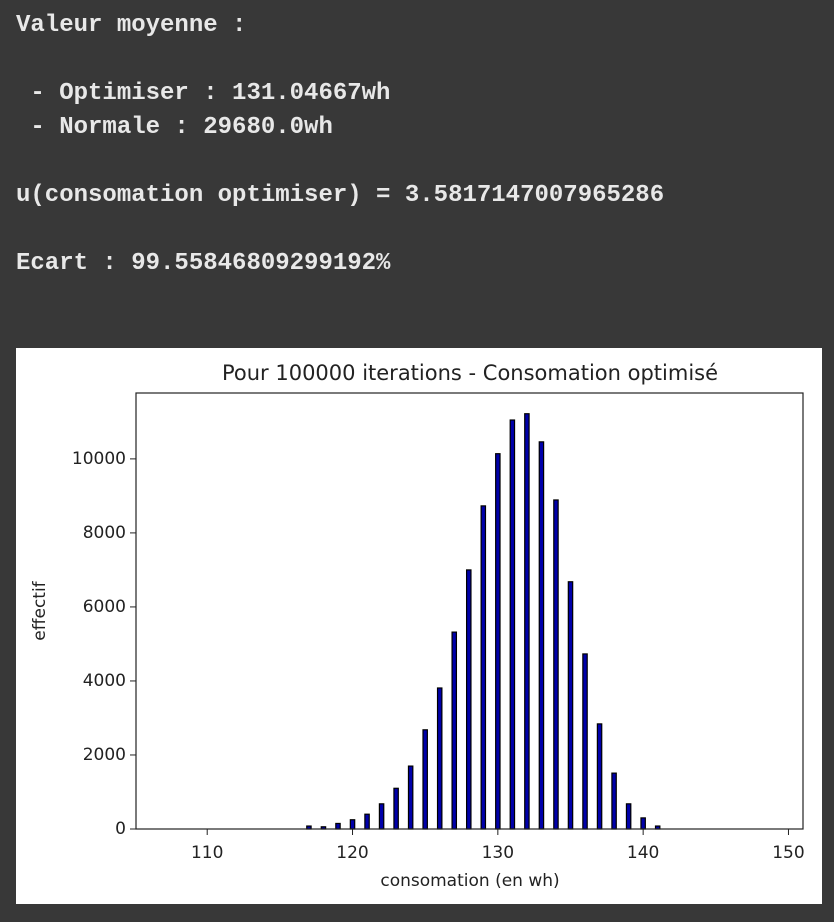 The width and height of the screenshot is (834, 922). Describe the element at coordinates (120, 829) in the screenshot. I see `y-tick-label: 0` at that location.